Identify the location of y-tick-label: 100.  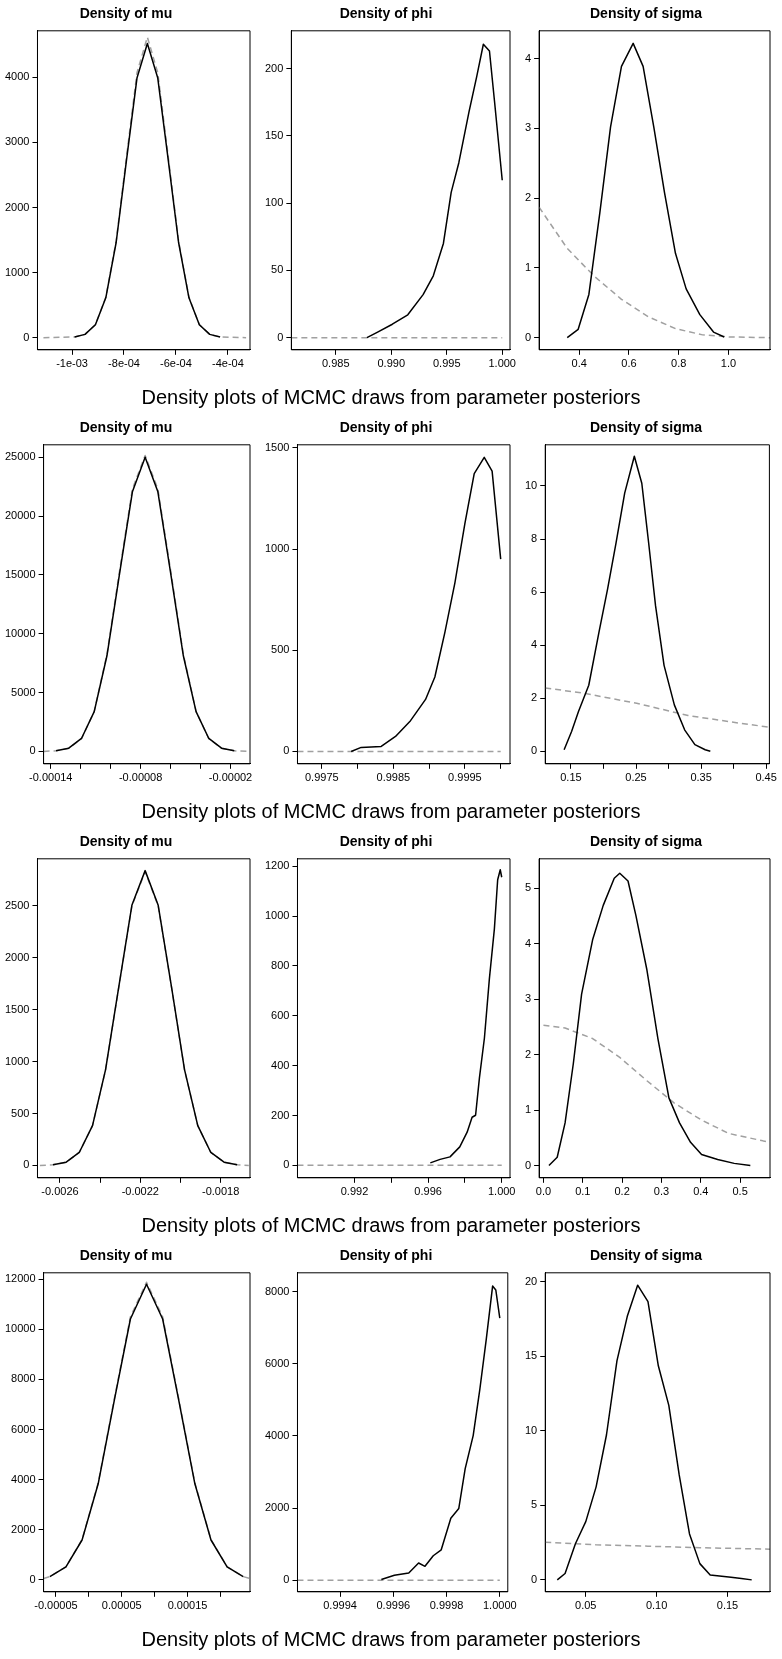
(274, 202).